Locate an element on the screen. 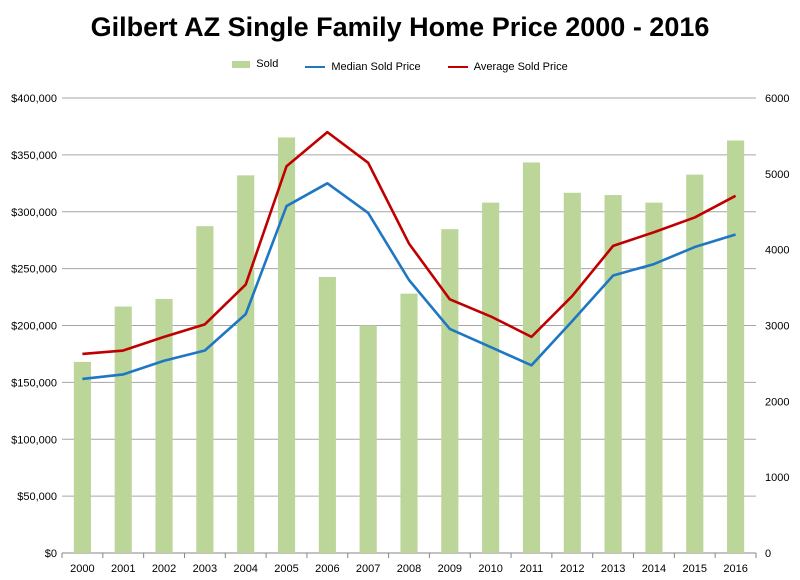 The image size is (800, 580). y-left-tick-label: $0 is located at coordinates (51, 554).